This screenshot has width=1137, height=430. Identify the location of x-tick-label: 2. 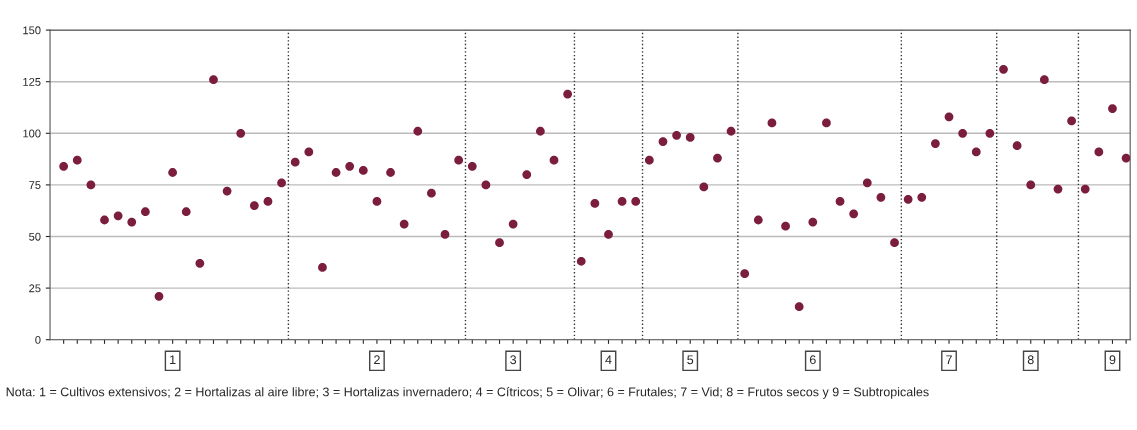
(377, 360).